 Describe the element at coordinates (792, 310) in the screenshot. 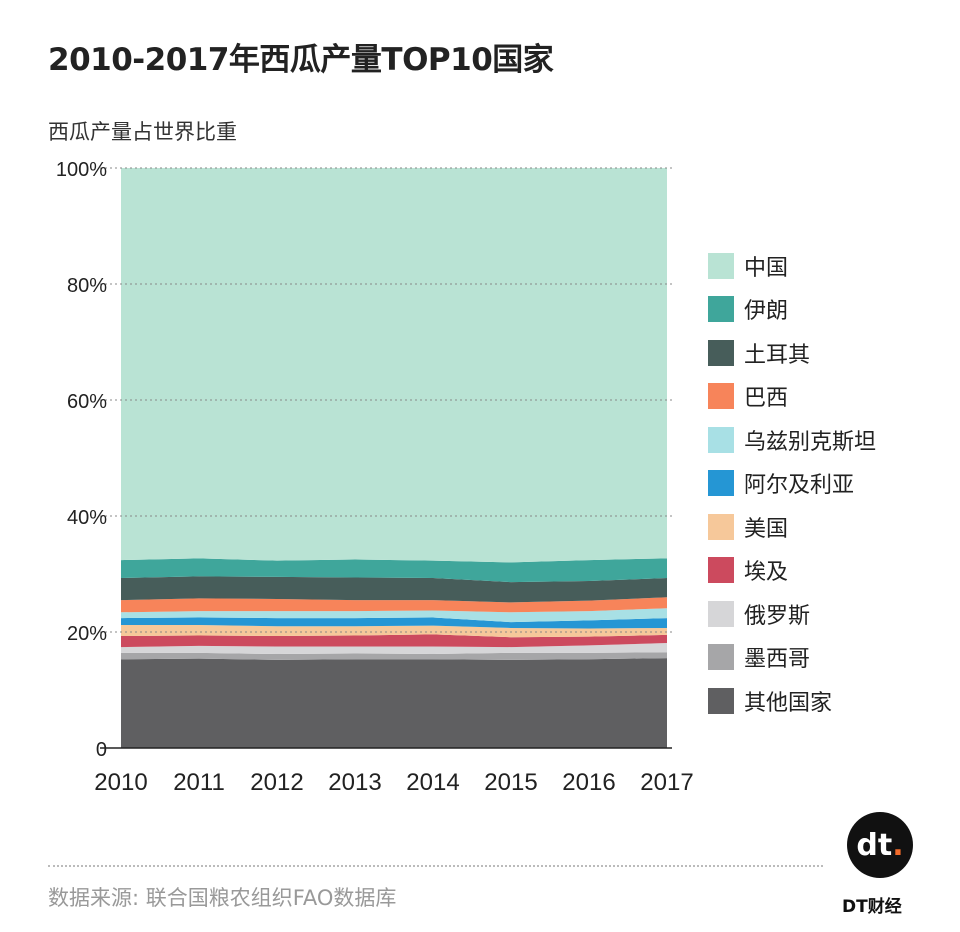

I see `legend-item: 伊朗` at that location.